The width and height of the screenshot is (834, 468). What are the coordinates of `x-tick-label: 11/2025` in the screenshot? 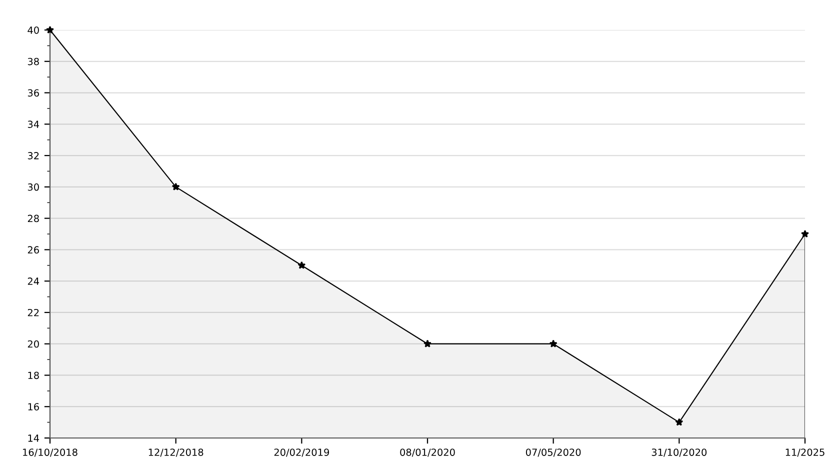 It's located at (805, 452).